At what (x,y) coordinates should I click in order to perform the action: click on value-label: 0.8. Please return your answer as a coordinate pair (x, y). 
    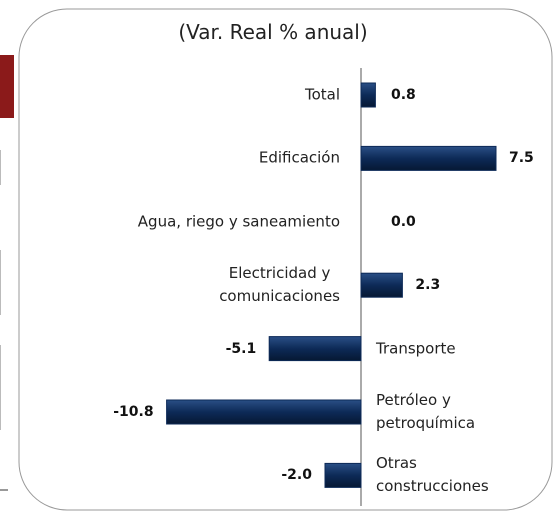
    Looking at the image, I should click on (403, 95).